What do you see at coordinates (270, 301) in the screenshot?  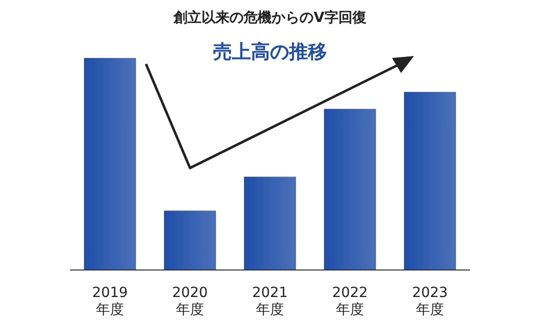 I see `x-tick-label: 2021 年度` at bounding box center [270, 301].